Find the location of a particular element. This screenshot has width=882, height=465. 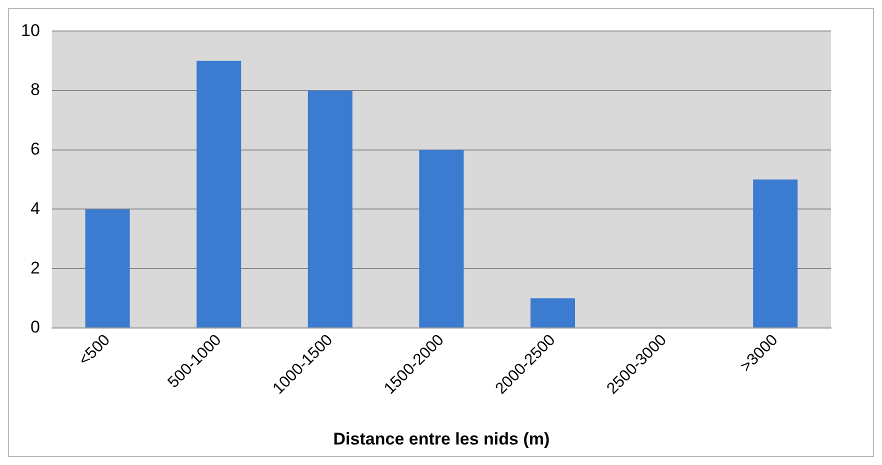

y-tick-label: 10 is located at coordinates (30, 30).